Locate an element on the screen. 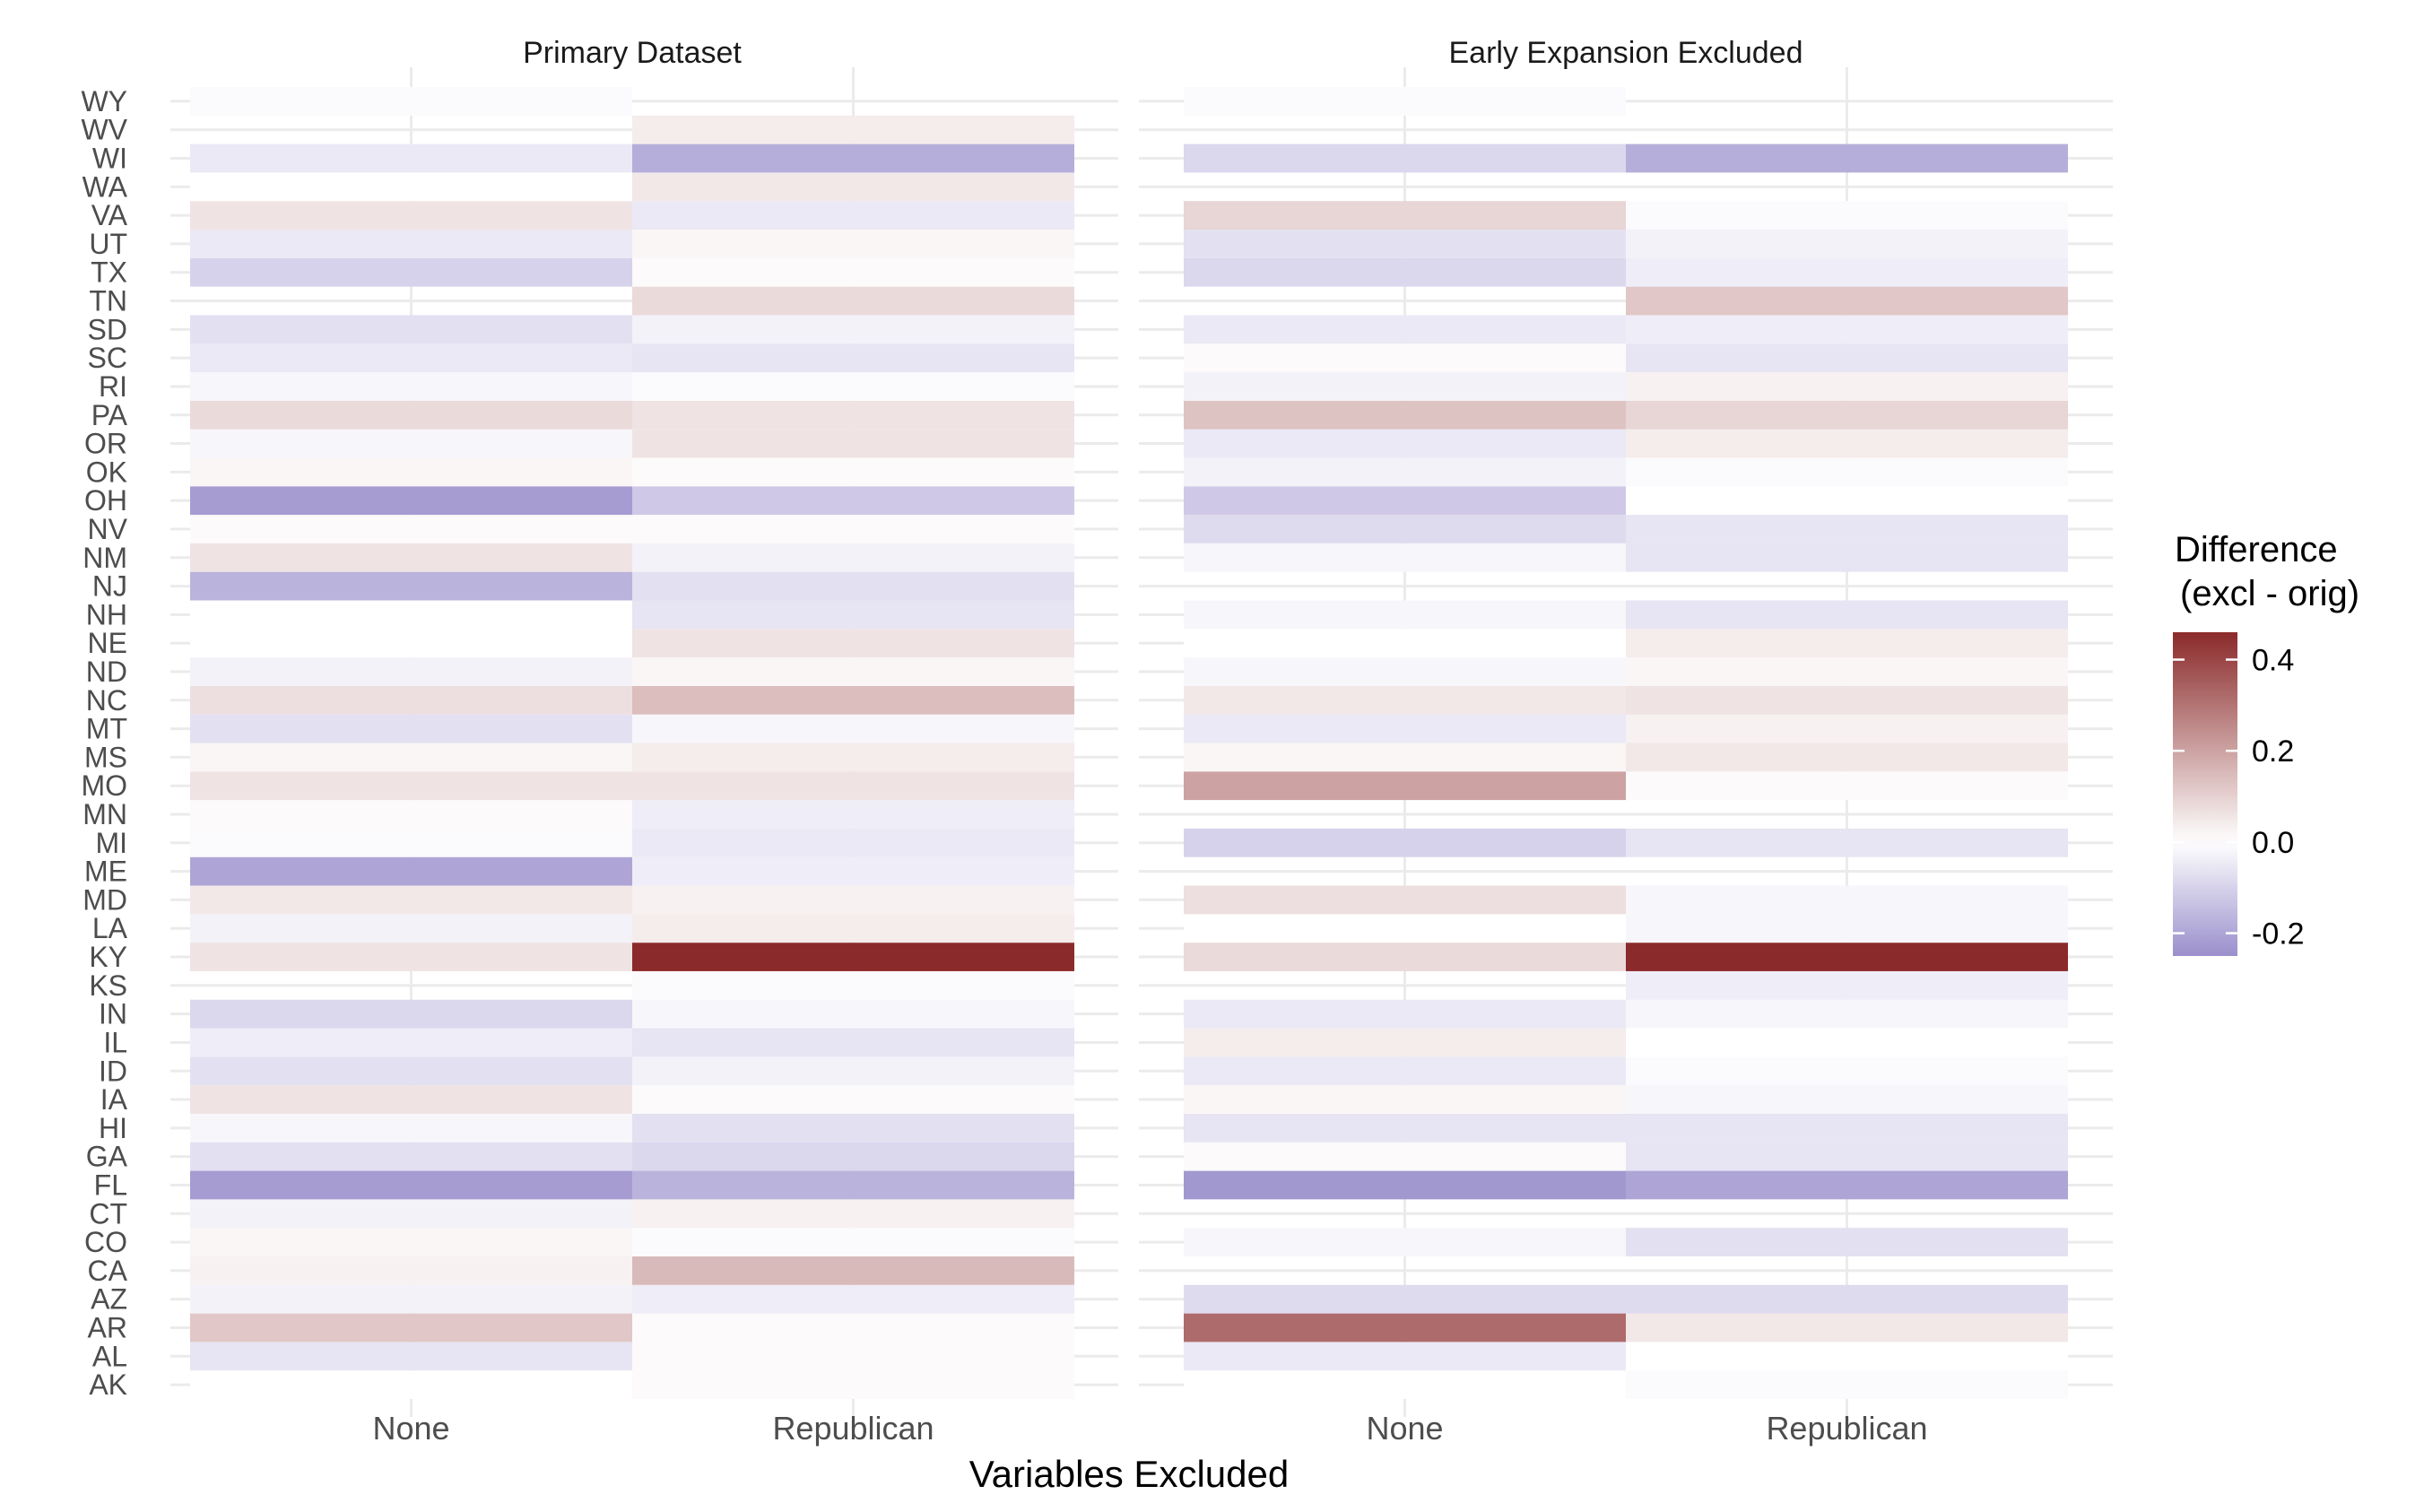  y-tick-label-mn: MN is located at coordinates (105, 814).